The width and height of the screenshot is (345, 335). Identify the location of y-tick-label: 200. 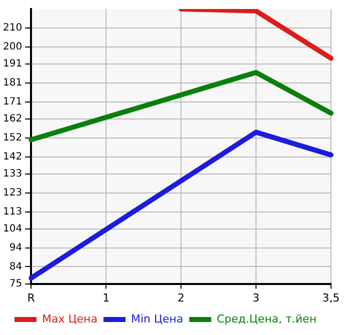
(12, 46).